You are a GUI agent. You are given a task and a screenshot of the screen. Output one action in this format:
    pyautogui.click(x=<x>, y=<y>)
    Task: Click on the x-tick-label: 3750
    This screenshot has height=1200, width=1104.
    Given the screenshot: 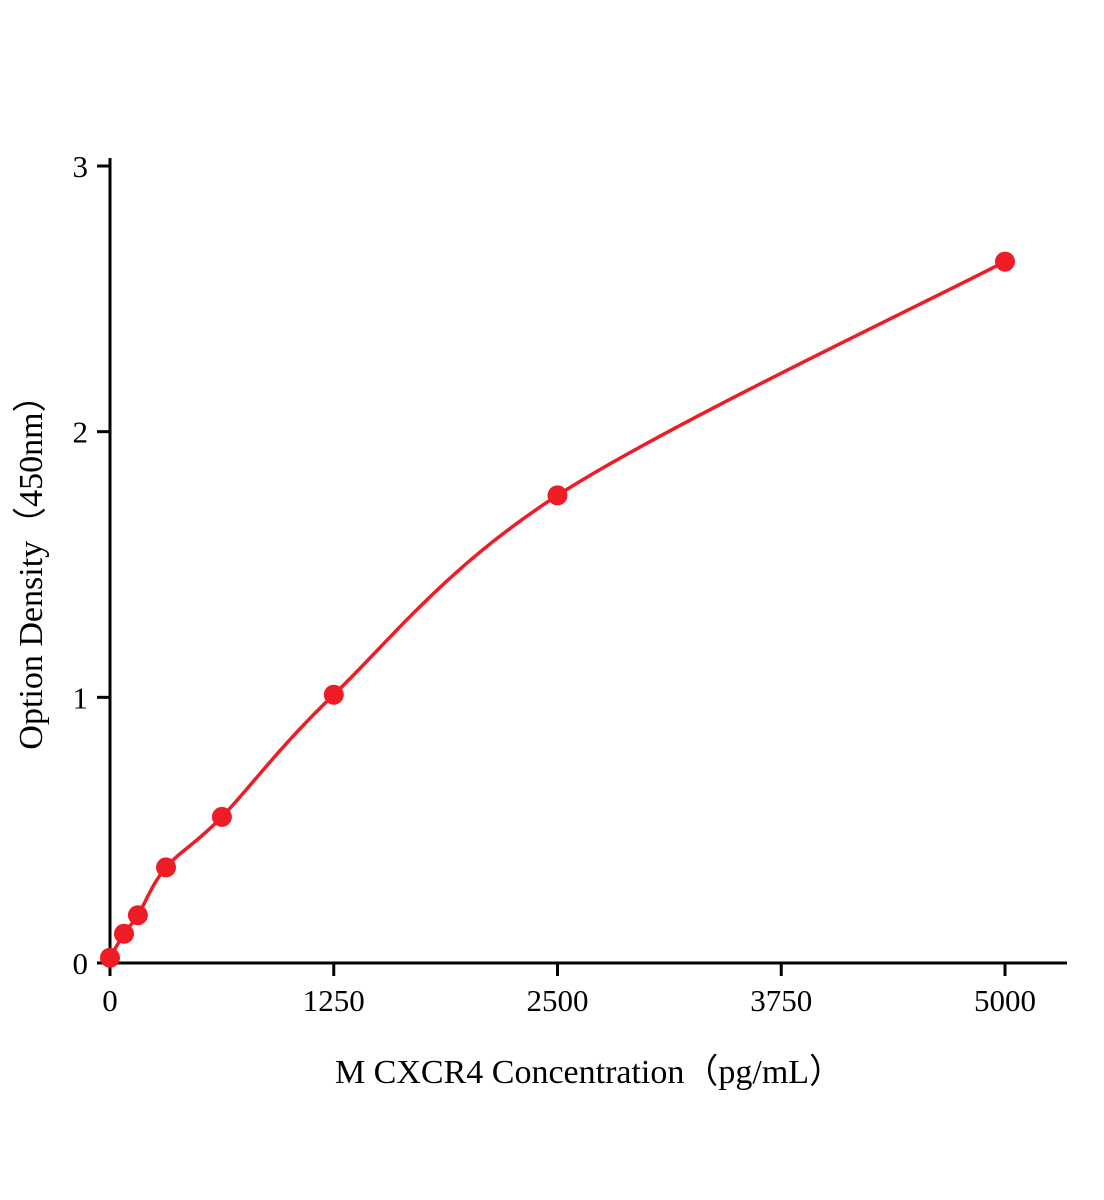 What is the action you would take?
    pyautogui.click(x=781, y=1000)
    